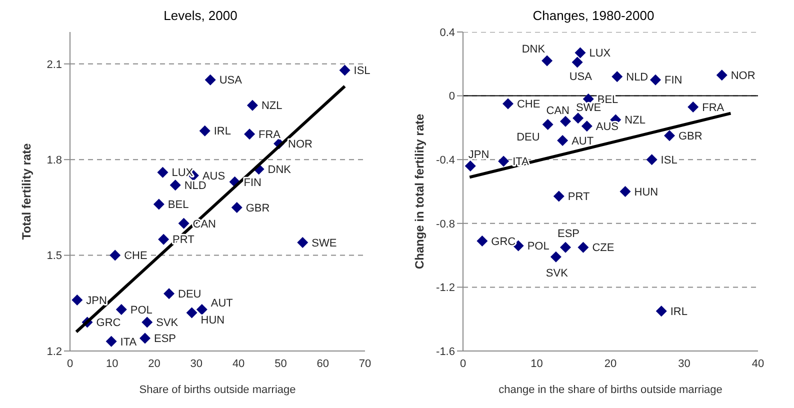 The image size is (794, 408). What do you see at coordinates (190, 294) in the screenshot?
I see `annotation: DEU` at bounding box center [190, 294].